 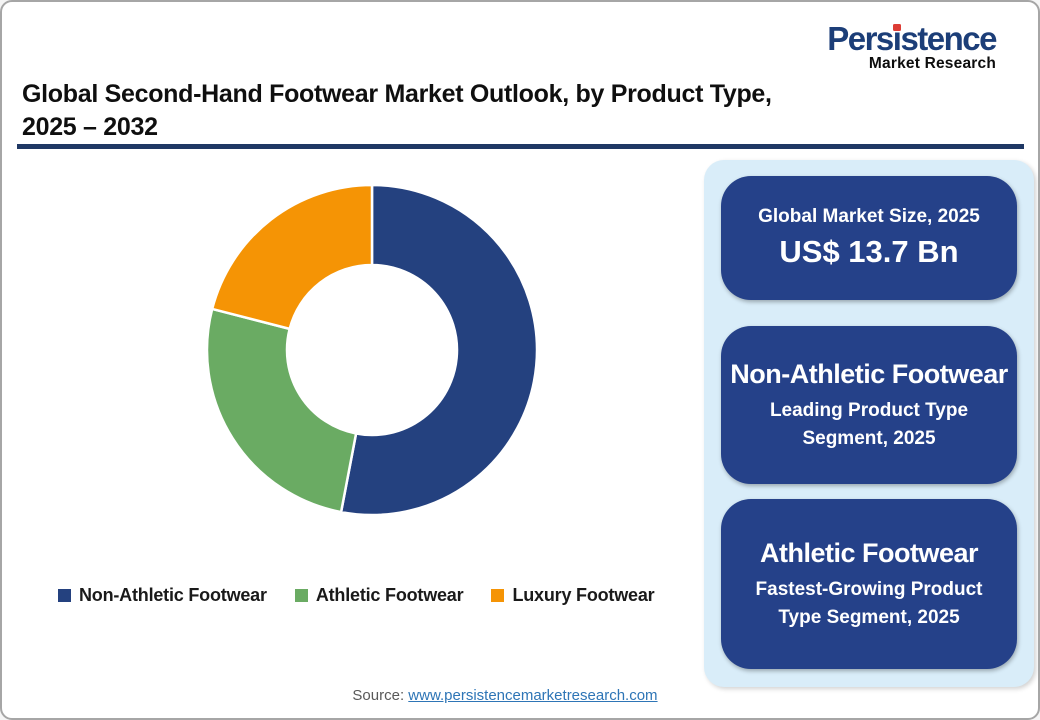 I want to click on source-label: Source:, so click(x=378, y=695).